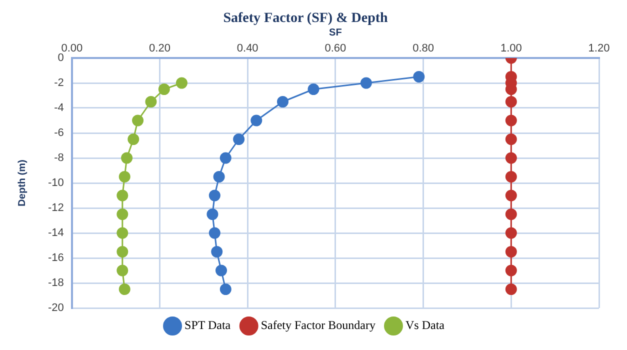  What do you see at coordinates (72, 48) in the screenshot?
I see `x-tick-label: 0.00` at bounding box center [72, 48].